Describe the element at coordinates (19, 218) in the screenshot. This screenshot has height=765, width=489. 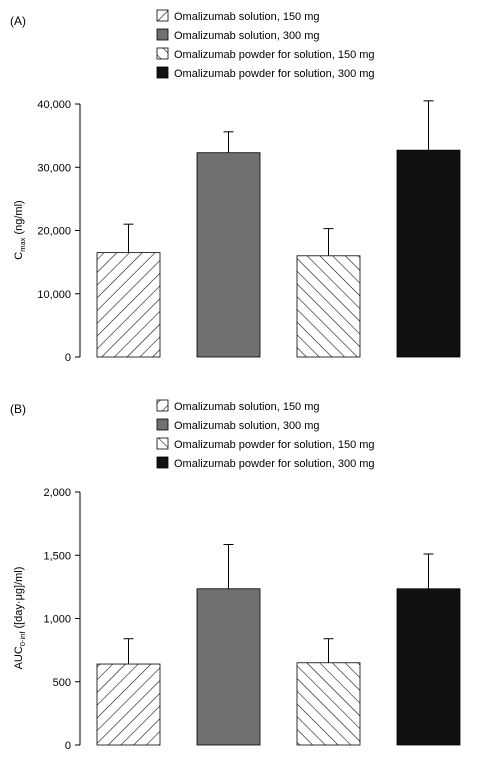
I see `y-axis-label-unit: (ng/ml)` at that location.